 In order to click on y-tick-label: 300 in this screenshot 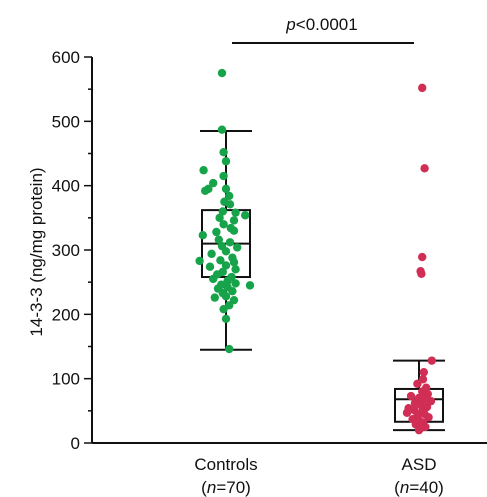, I will do `click(66, 250)`.